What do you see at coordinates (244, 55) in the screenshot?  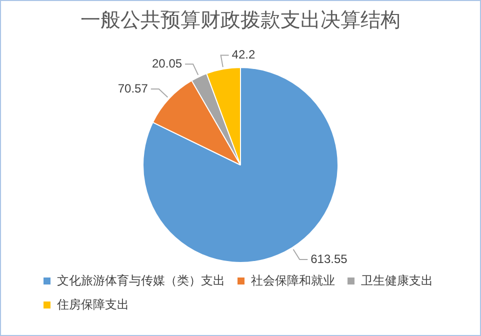 I see `data-label: 42.2` at bounding box center [244, 55].